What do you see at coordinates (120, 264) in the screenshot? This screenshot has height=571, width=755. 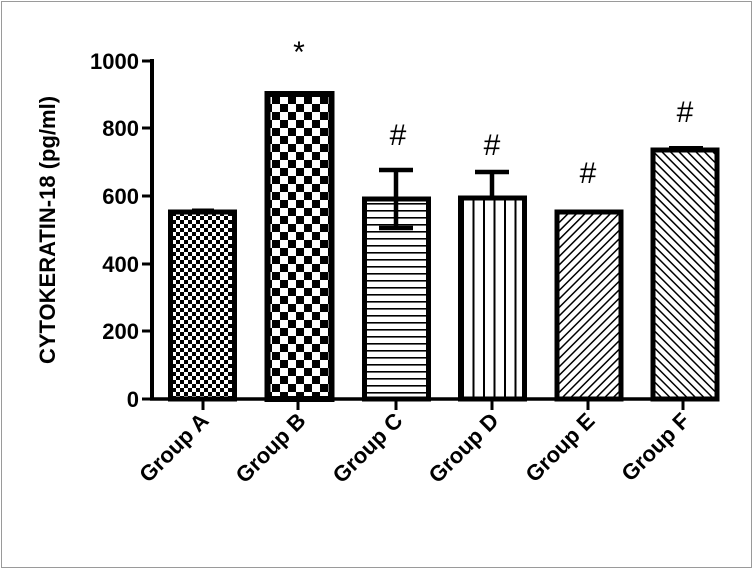 I see `y-tick-label: 400` at bounding box center [120, 264].